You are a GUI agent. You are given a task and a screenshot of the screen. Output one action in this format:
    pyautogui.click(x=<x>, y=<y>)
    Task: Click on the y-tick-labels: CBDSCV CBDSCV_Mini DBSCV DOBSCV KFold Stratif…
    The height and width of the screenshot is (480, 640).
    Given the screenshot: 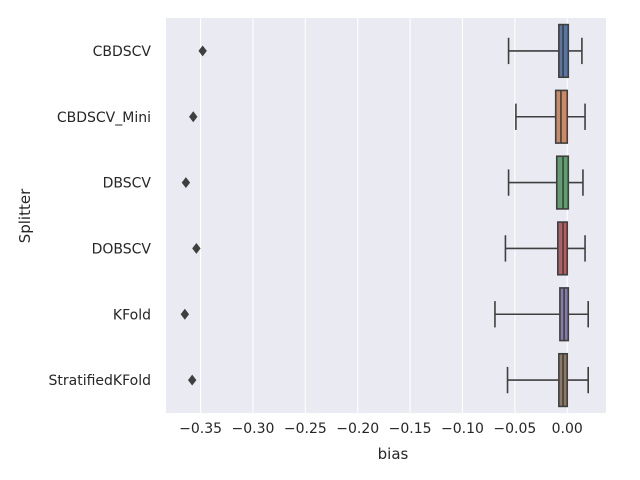 What is the action you would take?
    pyautogui.click(x=100, y=216)
    